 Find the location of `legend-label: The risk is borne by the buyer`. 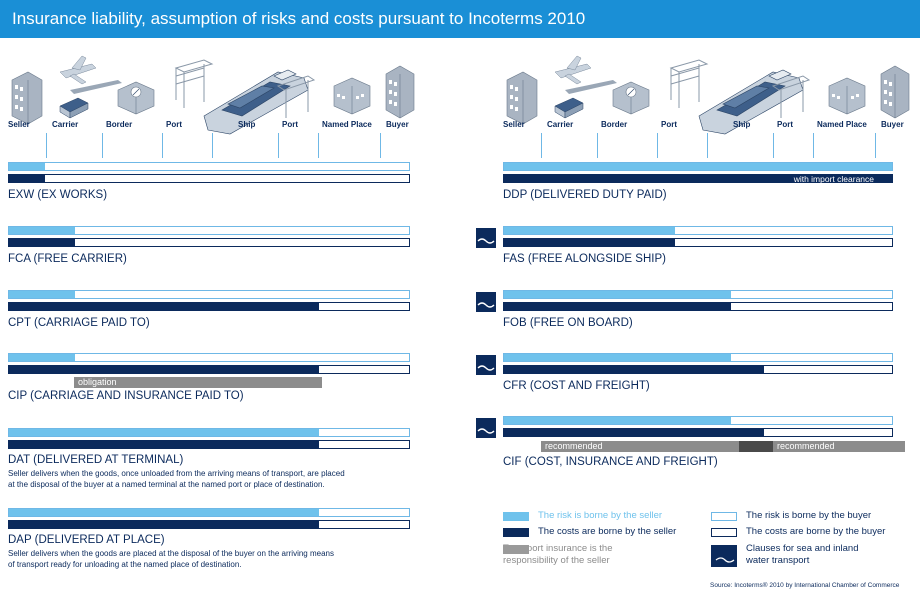

legend-label: The risk is borne by the buyer is located at coordinates (809, 515).